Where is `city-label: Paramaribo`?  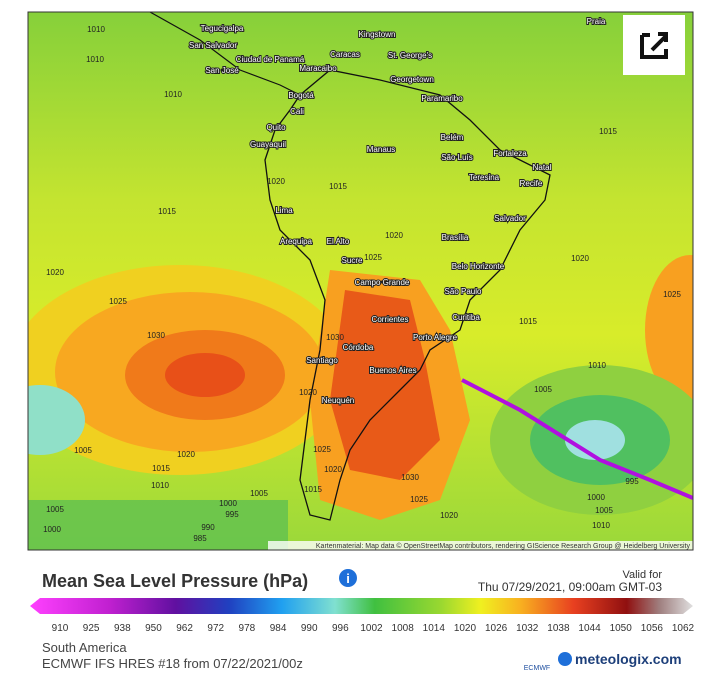
city-label: Paramaribo is located at coordinates (442, 98).